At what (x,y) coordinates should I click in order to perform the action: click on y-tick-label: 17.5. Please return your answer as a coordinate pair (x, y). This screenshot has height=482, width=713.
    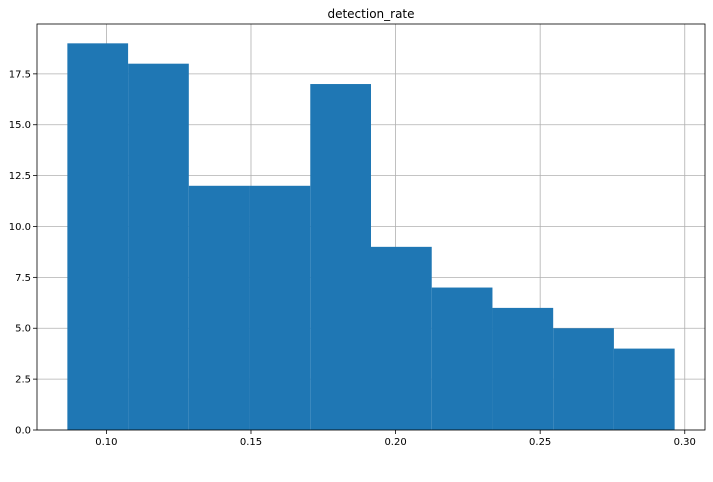
    Looking at the image, I should click on (20, 74).